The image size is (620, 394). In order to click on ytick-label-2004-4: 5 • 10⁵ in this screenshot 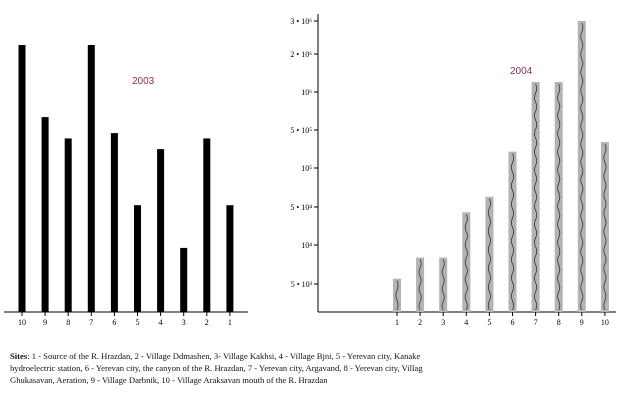, I will do `click(301, 130)`.